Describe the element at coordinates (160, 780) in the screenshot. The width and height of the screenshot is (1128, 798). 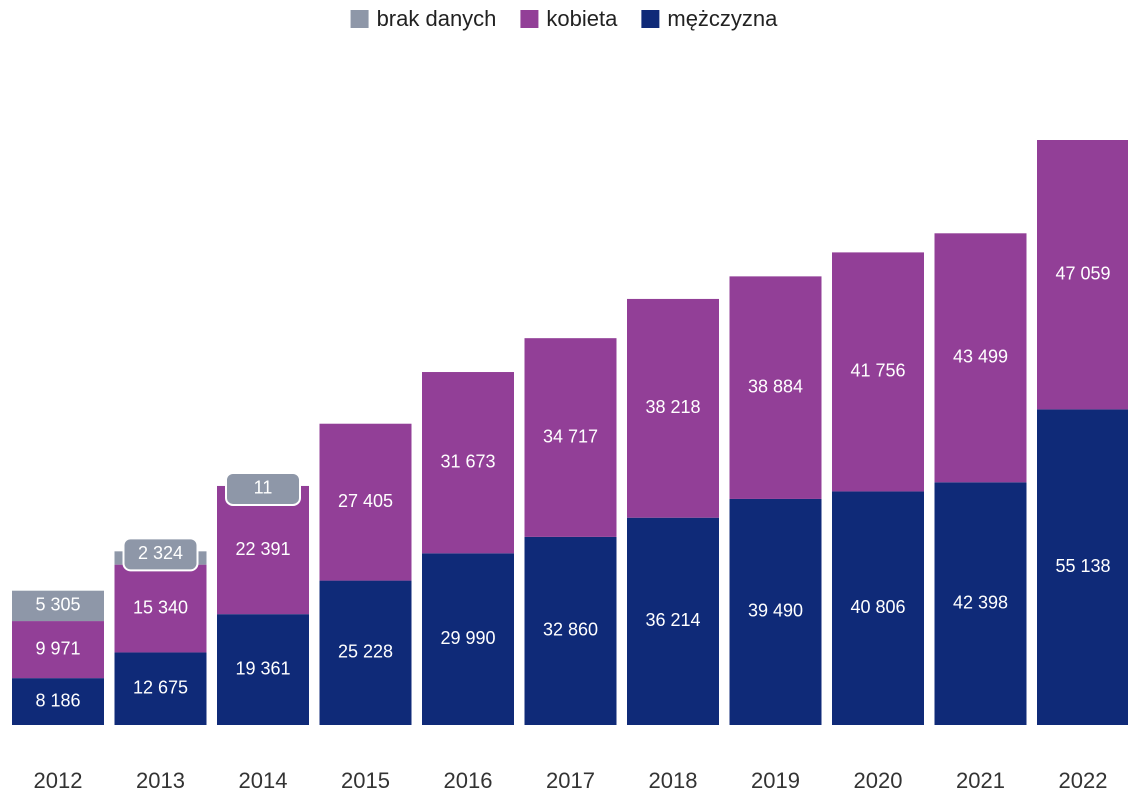
I see `x-tick-label: 2013` at that location.